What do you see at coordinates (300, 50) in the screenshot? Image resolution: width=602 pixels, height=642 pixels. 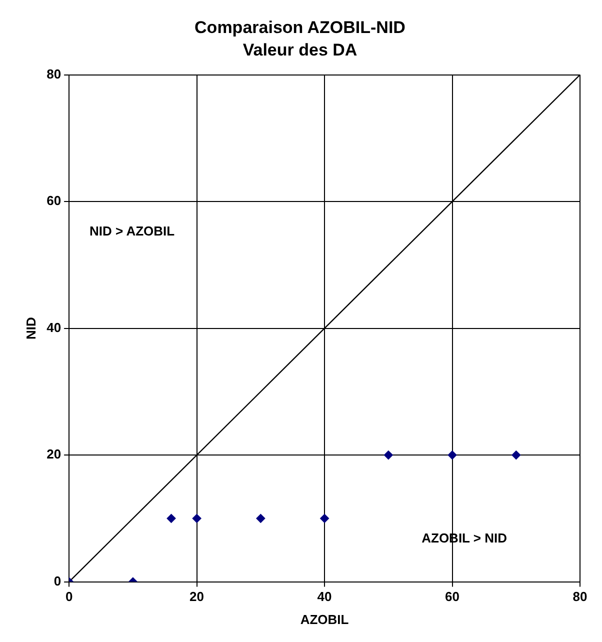 I see `chart-subtitle: Valeur des DA` at bounding box center [300, 50].